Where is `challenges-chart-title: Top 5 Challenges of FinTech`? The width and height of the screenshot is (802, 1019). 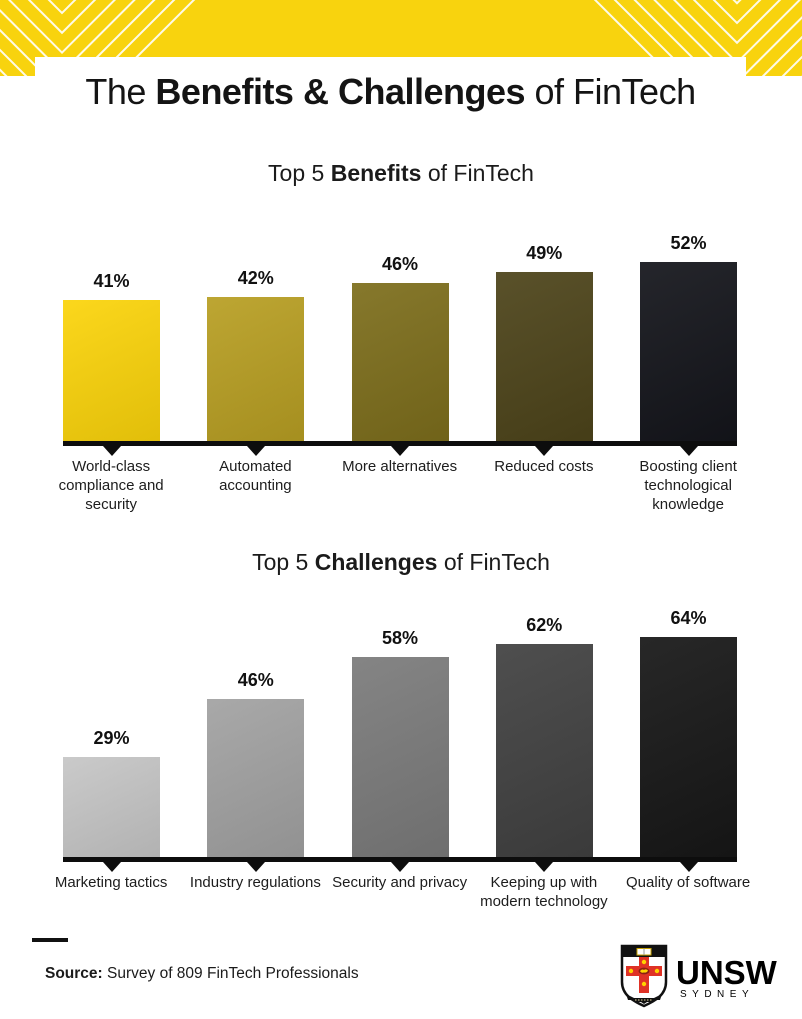 challenges-chart-title: Top 5 Challenges of FinTech is located at coordinates (401, 562).